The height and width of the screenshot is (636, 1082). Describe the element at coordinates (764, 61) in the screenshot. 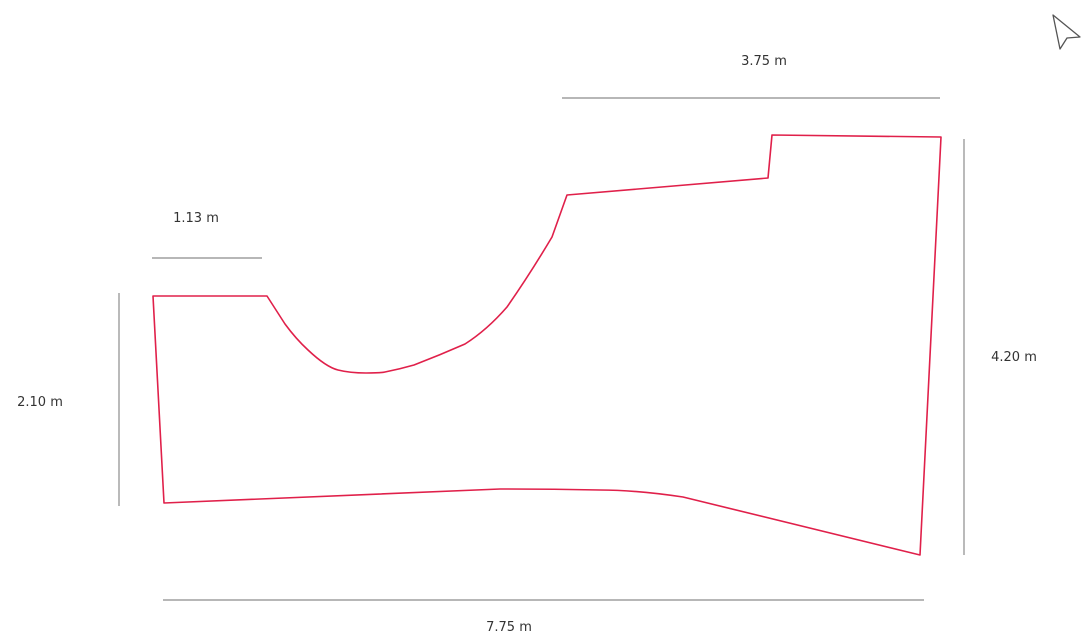

I see `dimension-label-top-right: 3.75 m` at that location.